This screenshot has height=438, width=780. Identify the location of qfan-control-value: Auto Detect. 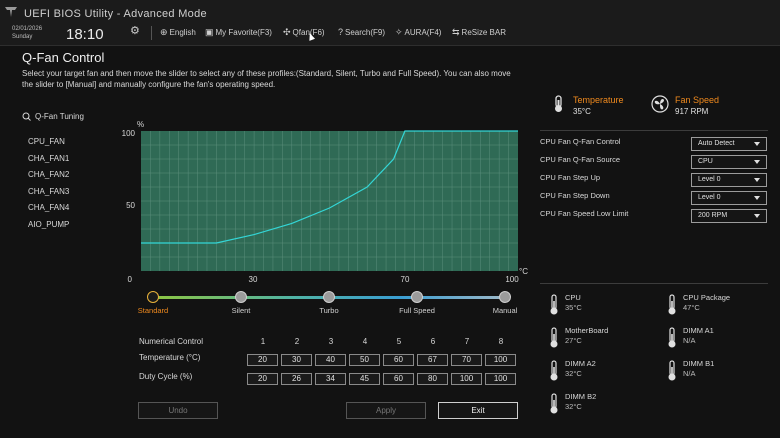
(716, 143).